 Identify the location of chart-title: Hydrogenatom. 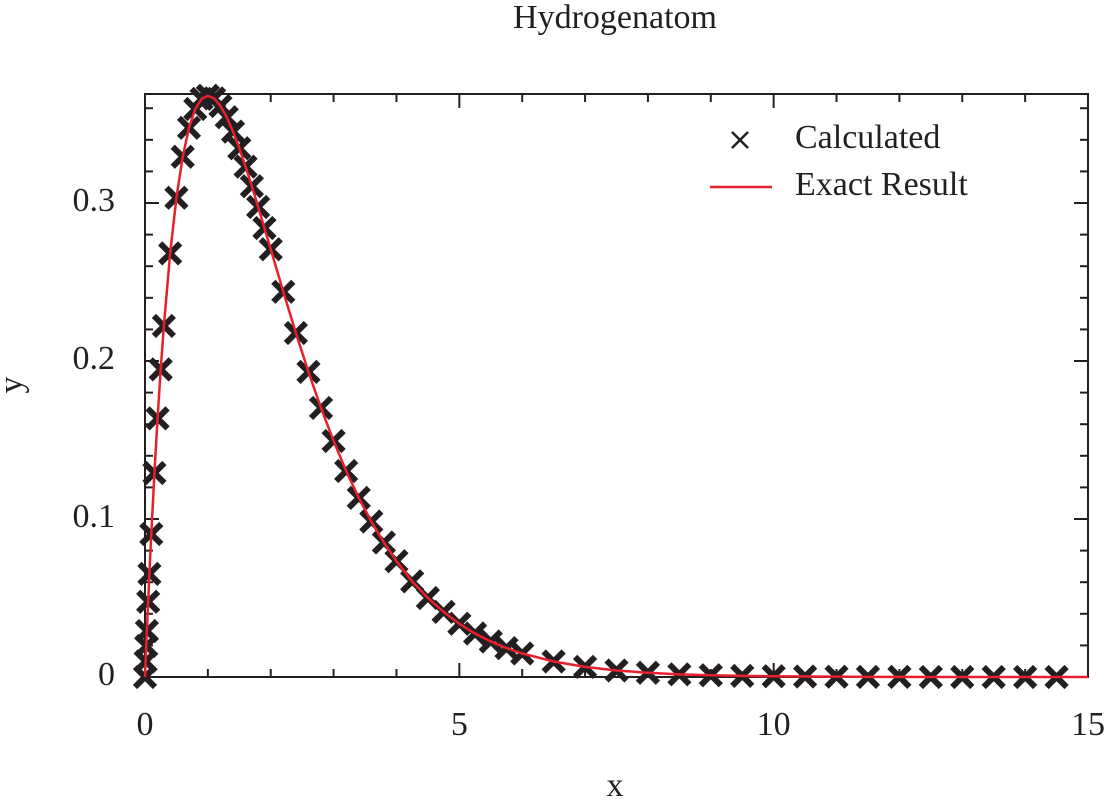
(615, 18).